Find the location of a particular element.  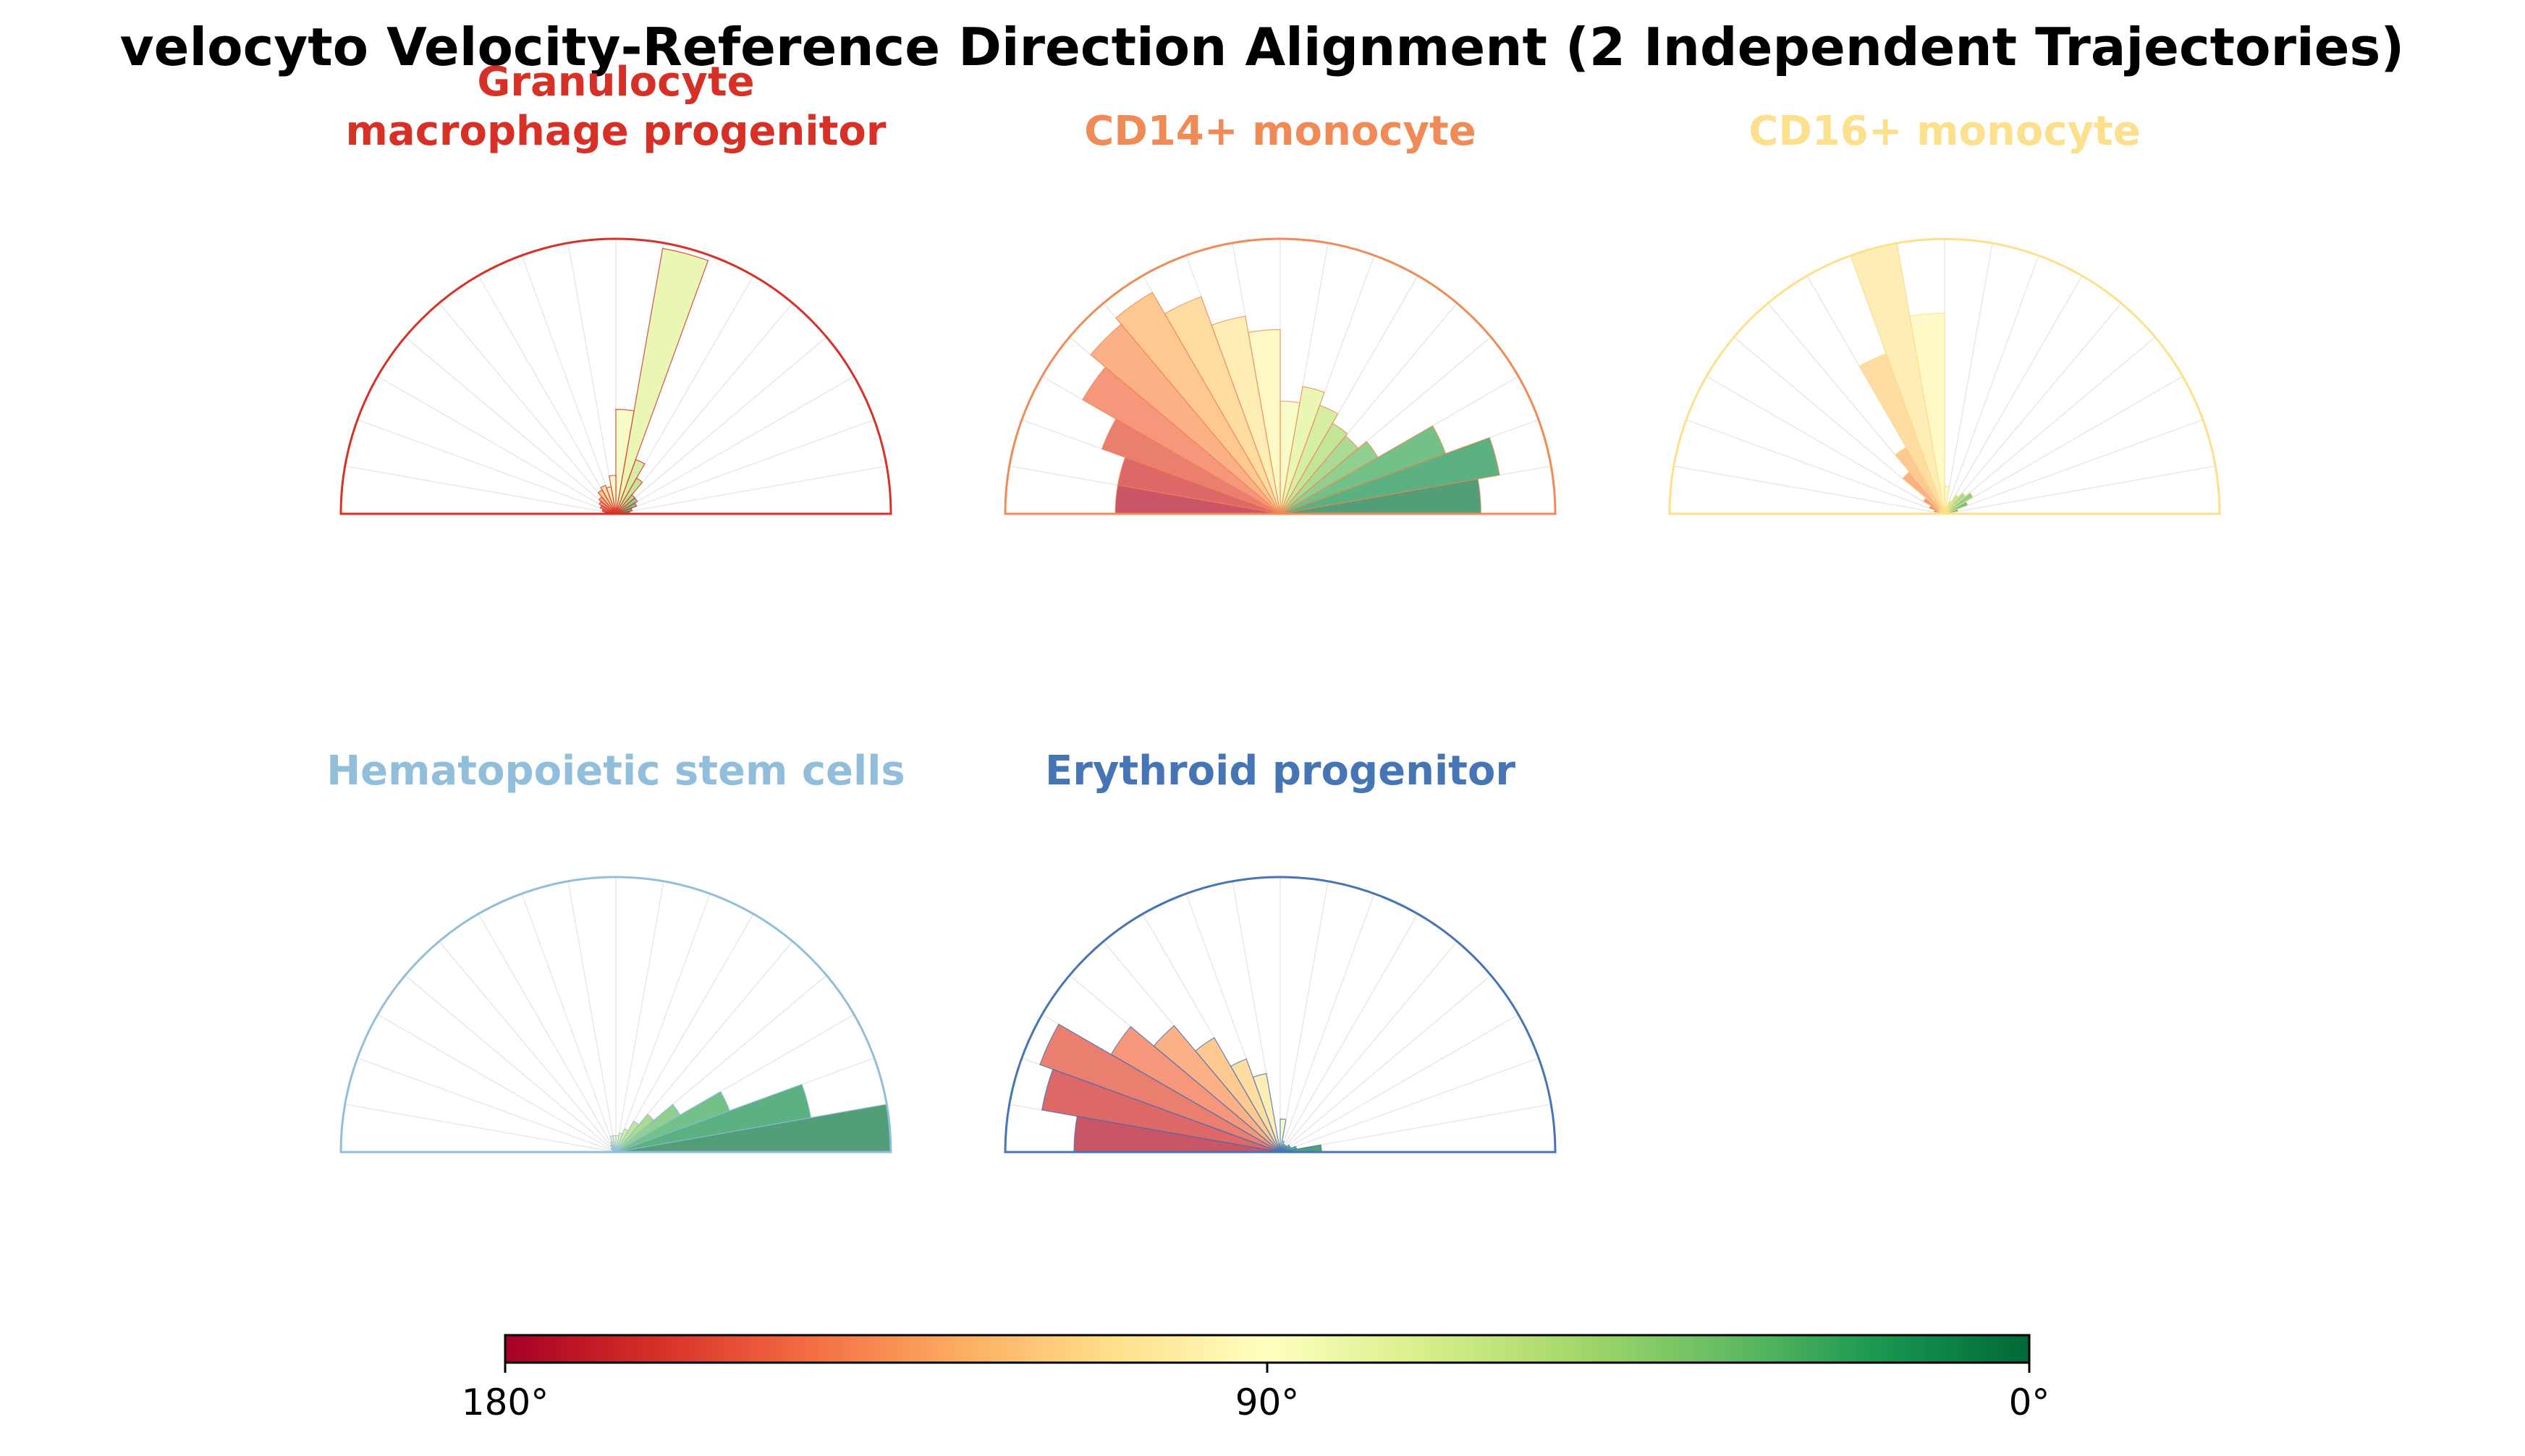

panel-cd14-monocyte: CD14+ monocyte is located at coordinates (1280, 311).